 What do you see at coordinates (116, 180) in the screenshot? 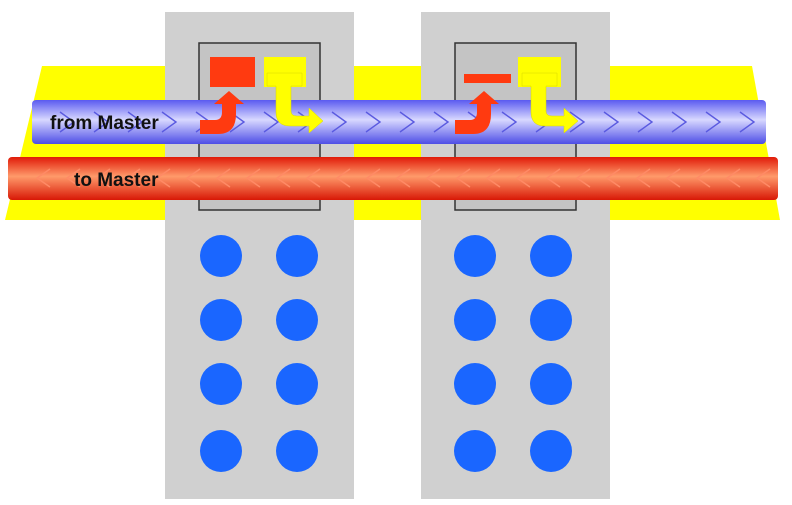
I see `to-master-label: to Master` at bounding box center [116, 180].